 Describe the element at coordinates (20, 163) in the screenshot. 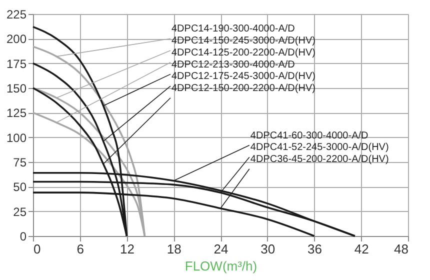

I see `y-tick-label: 75` at that location.